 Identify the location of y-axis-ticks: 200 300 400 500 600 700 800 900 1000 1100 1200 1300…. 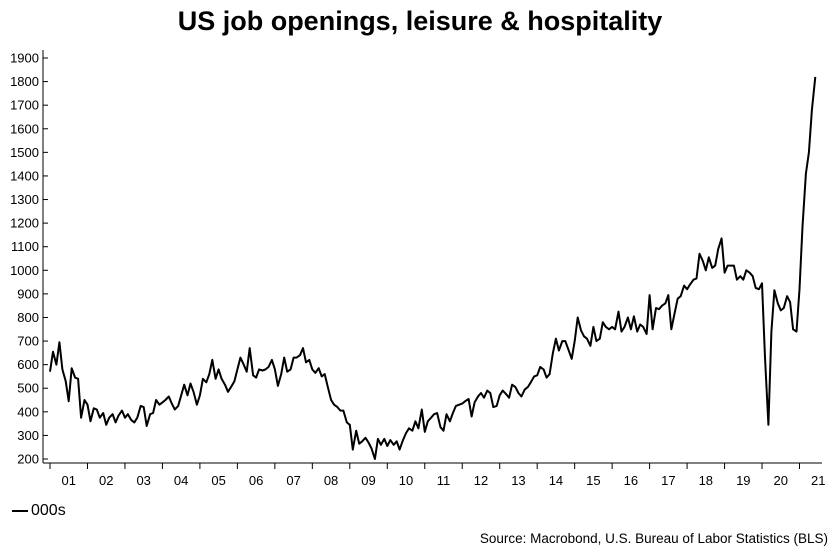
(29, 259).